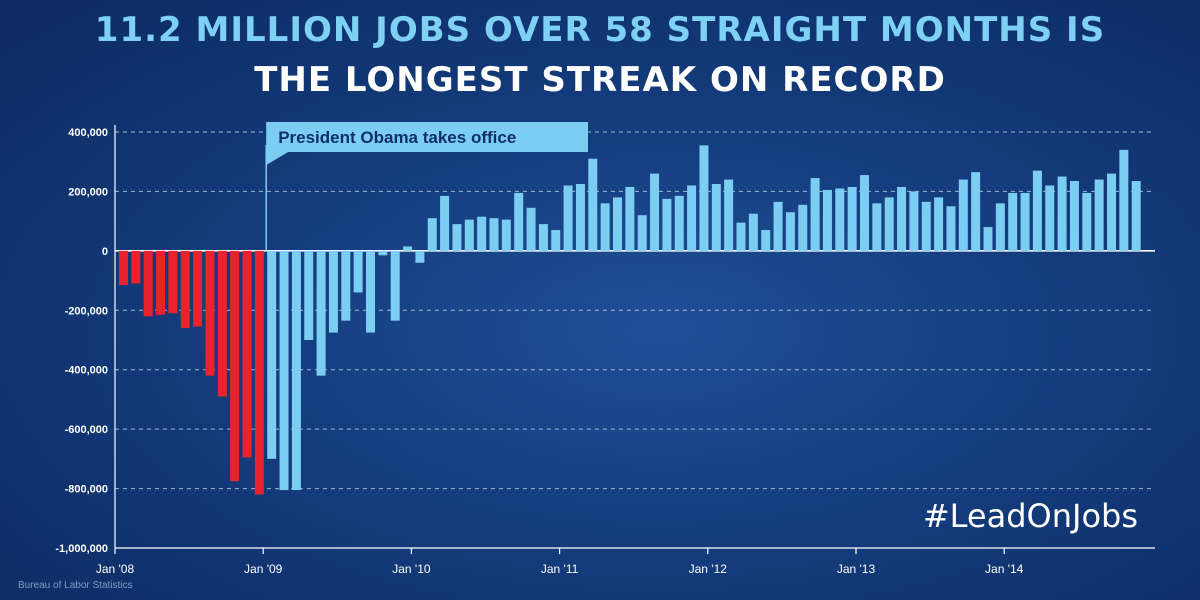 Image resolution: width=1200 pixels, height=600 pixels. What do you see at coordinates (81, 549) in the screenshot?
I see `y-tick-label: -1,000,000` at bounding box center [81, 549].